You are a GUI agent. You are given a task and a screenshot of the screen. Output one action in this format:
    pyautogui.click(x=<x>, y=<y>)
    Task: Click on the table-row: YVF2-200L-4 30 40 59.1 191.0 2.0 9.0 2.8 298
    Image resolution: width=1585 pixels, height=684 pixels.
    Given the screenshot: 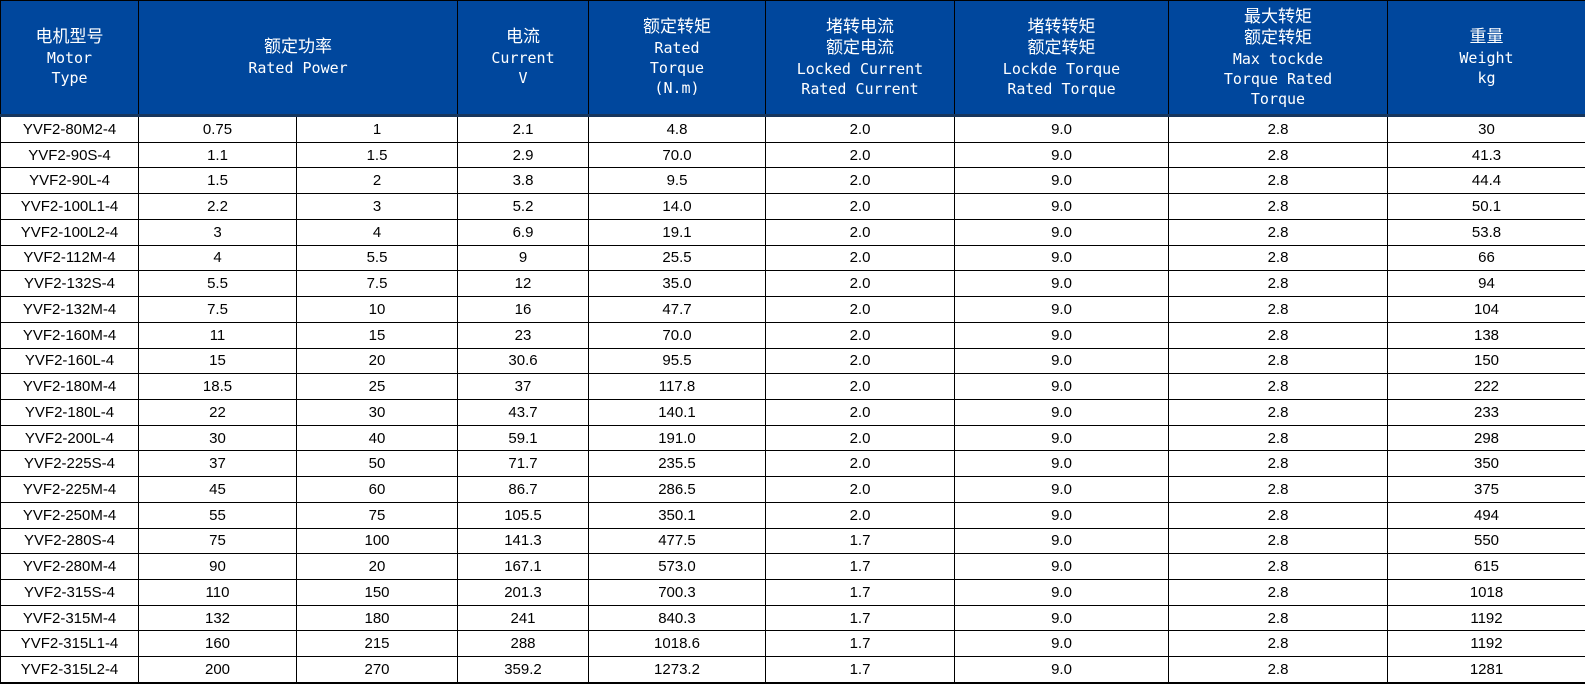 What is the action you would take?
    pyautogui.click(x=792, y=438)
    